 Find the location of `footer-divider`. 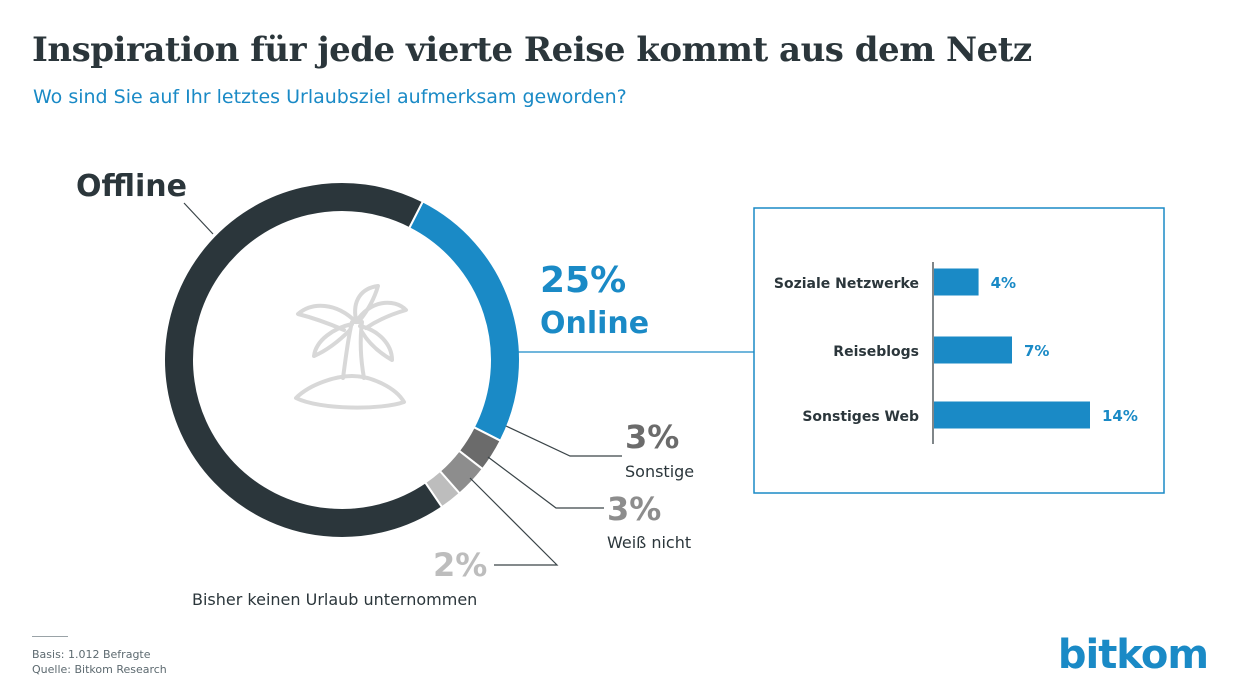

footer-divider is located at coordinates (50, 636).